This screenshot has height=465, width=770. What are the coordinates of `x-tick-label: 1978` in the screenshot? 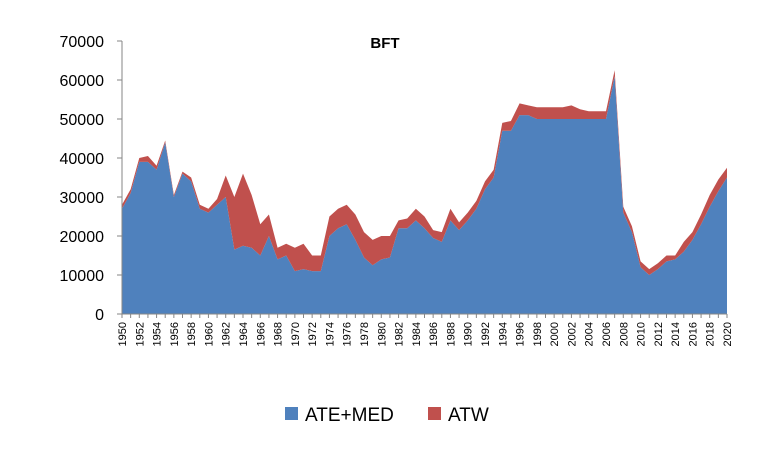 It's located at (365, 334).